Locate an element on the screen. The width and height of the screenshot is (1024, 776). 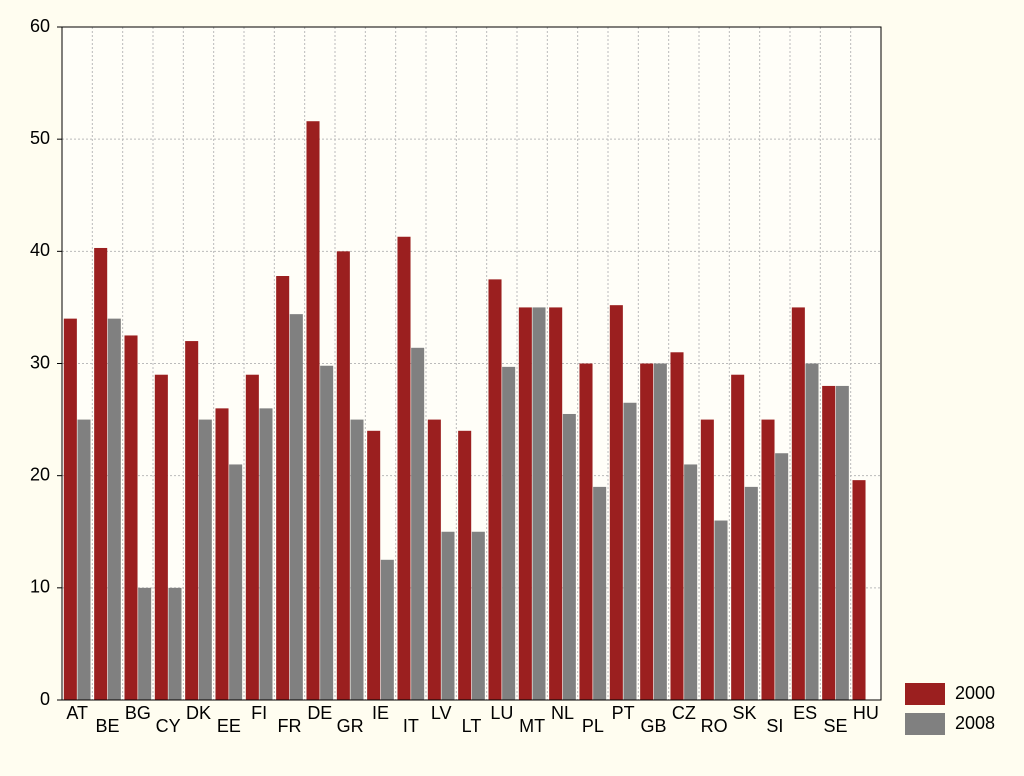
x-tick-label: SK is located at coordinates (744, 713).